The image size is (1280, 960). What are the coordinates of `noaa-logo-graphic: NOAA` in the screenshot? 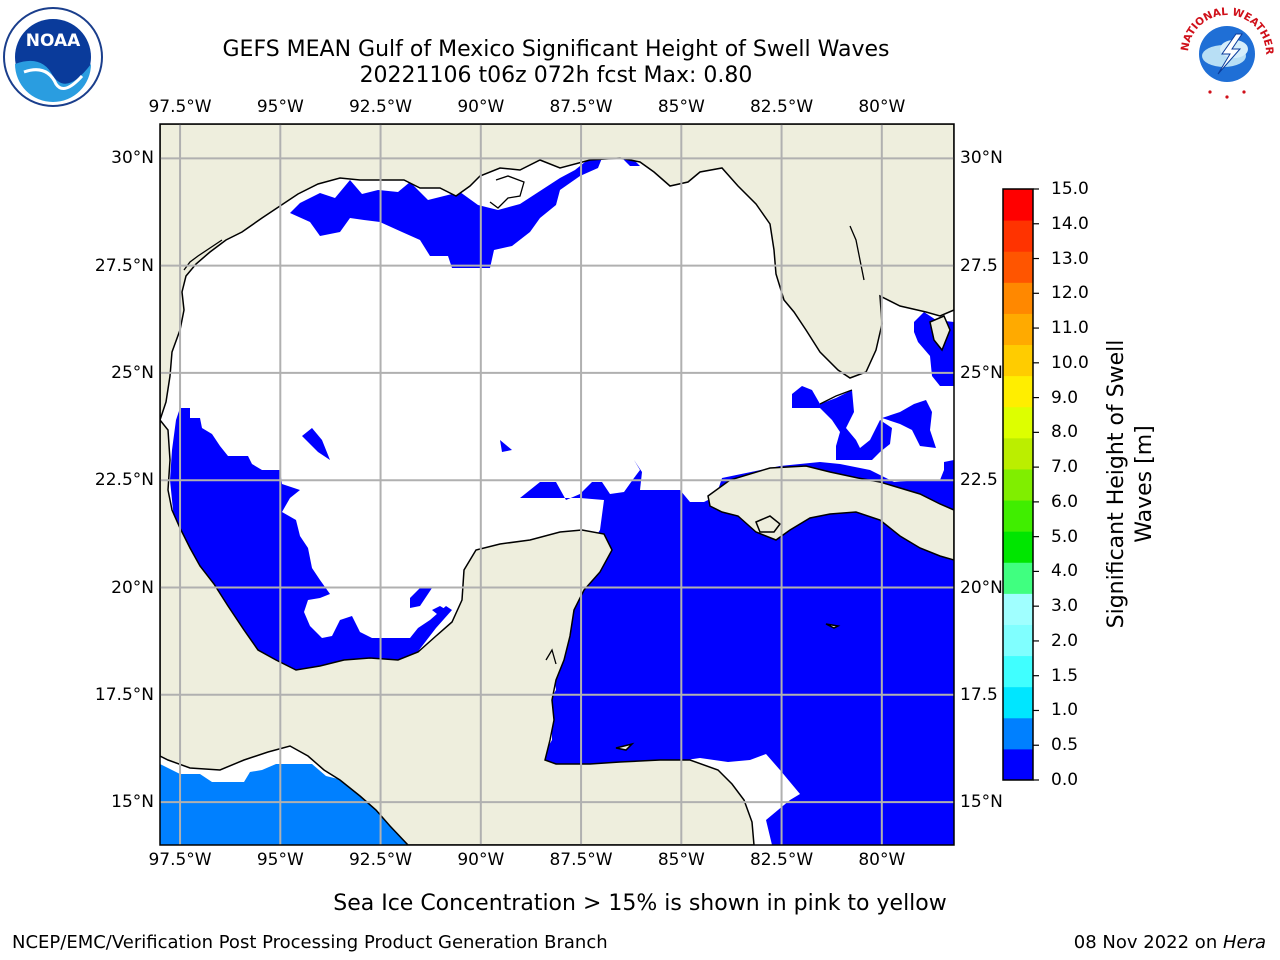 It's located at (53, 57).